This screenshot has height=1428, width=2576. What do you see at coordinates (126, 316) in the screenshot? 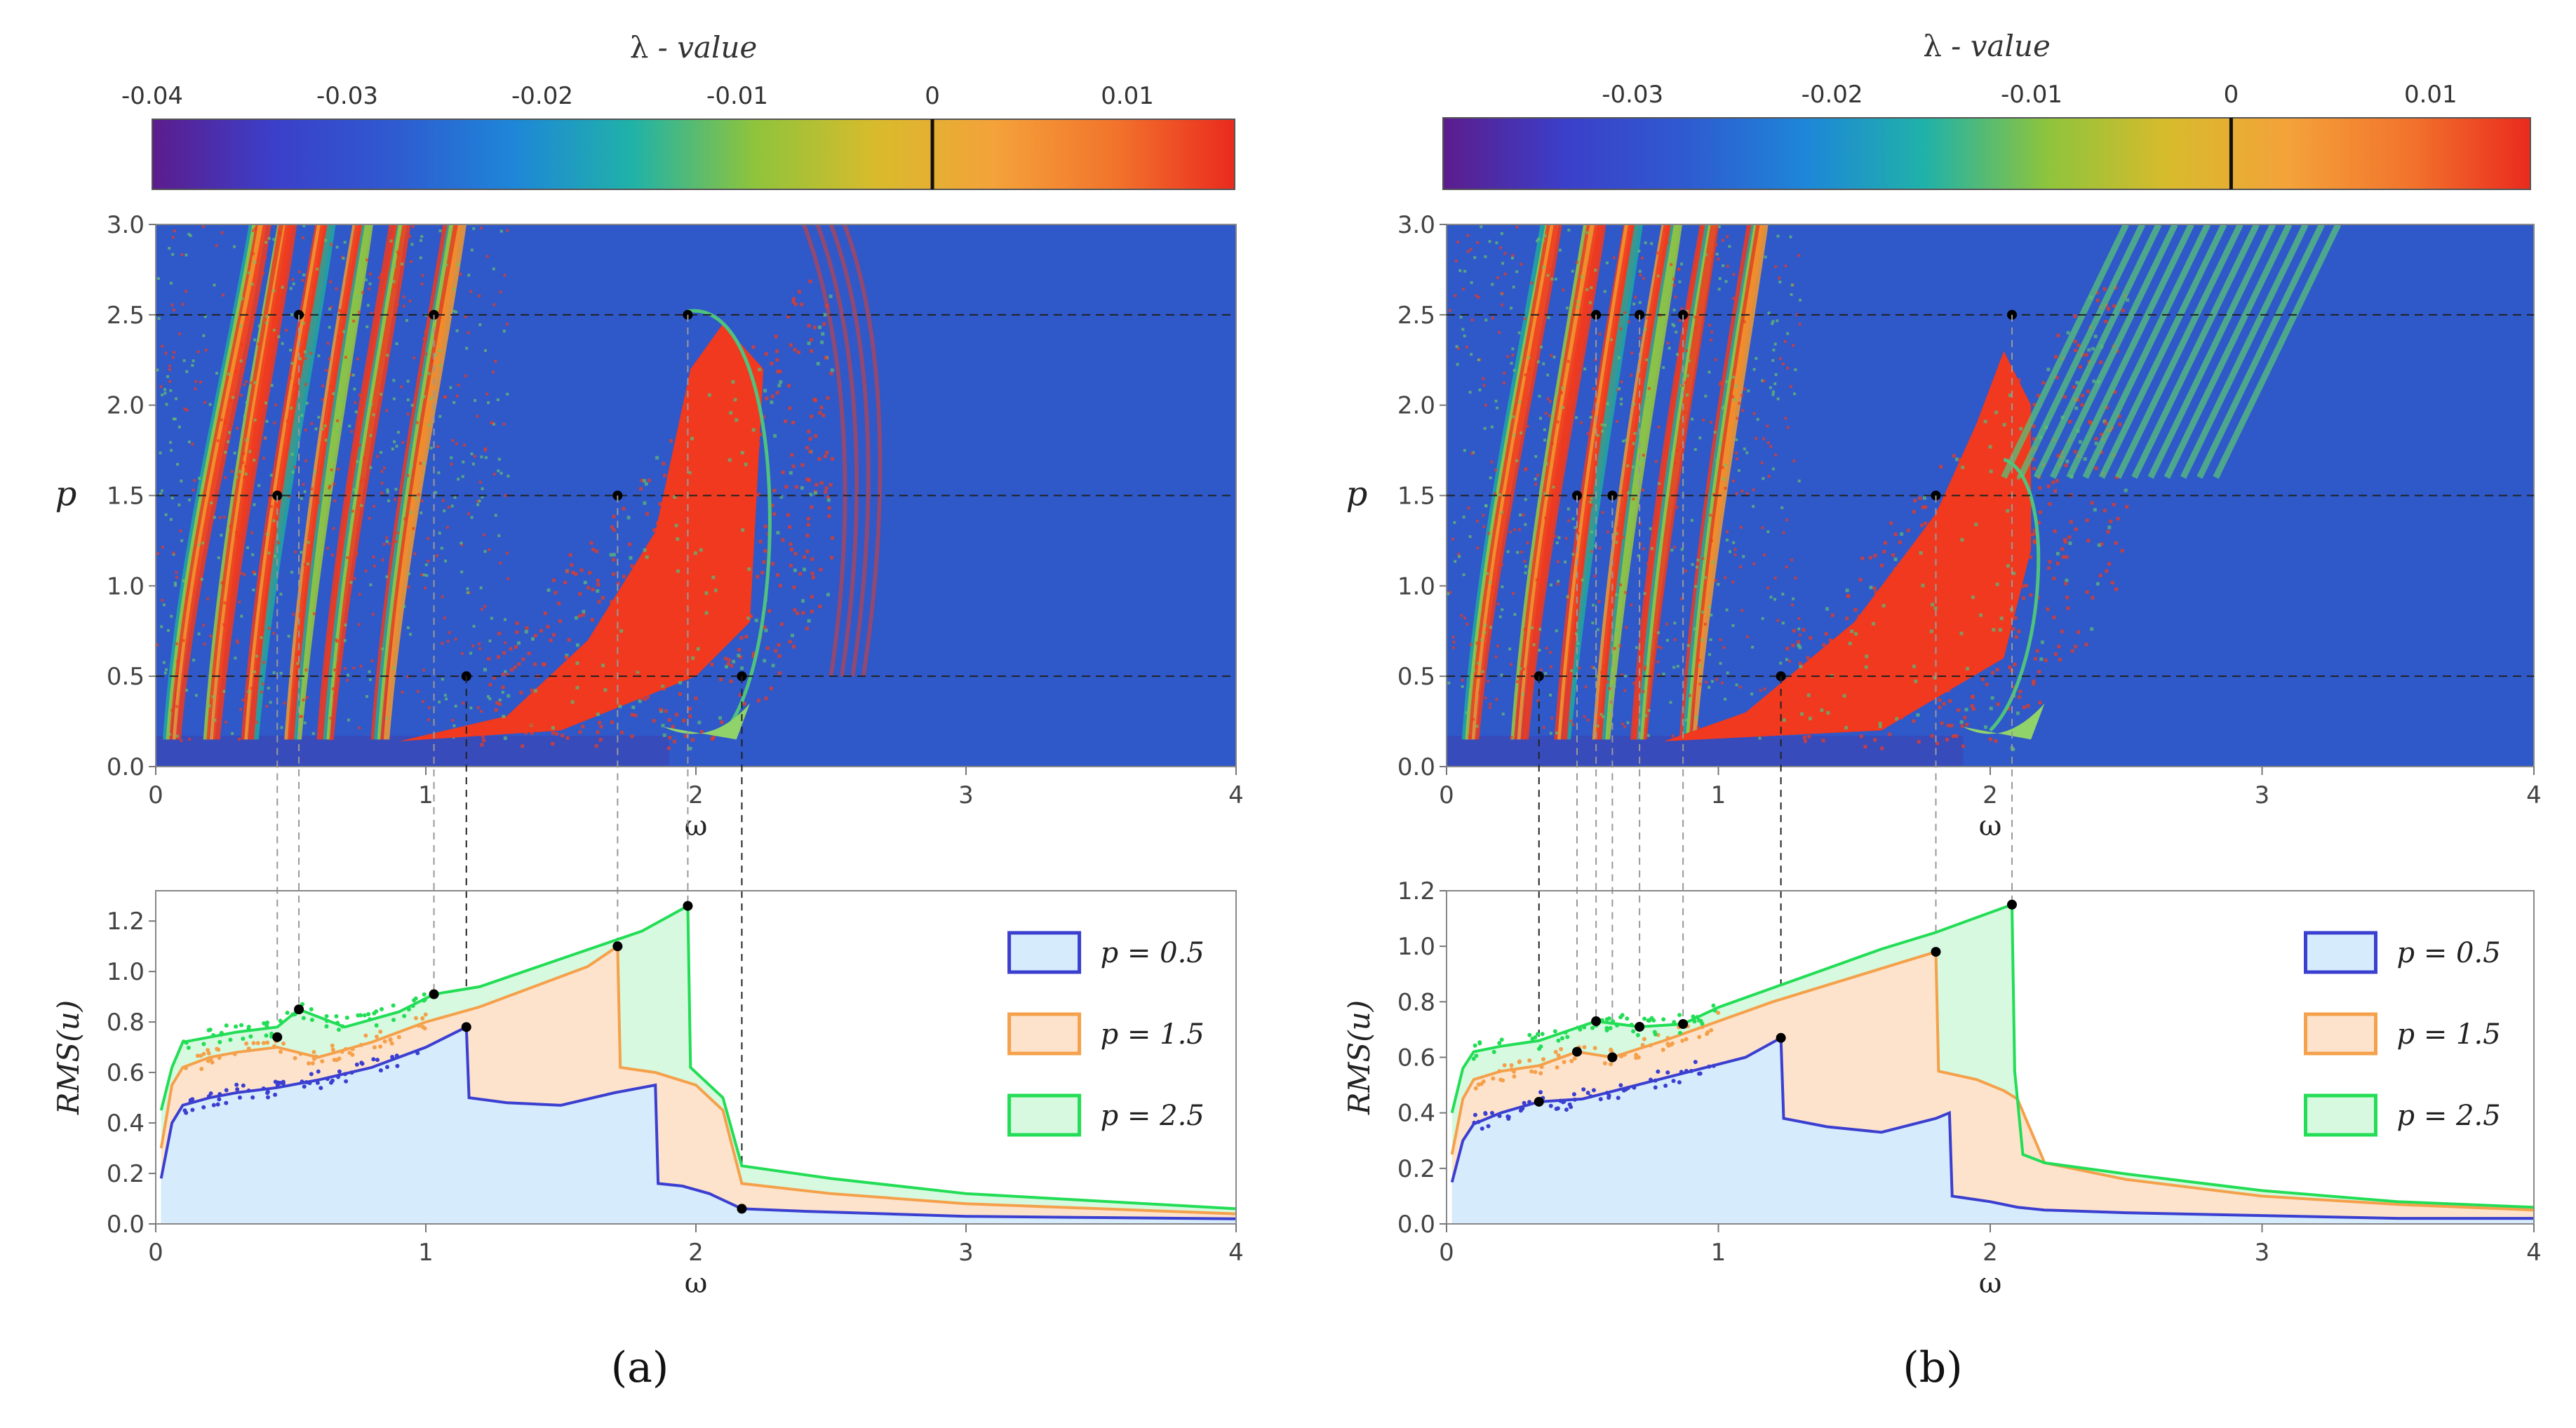
I see `y-tick-label: 2.5` at bounding box center [126, 316].